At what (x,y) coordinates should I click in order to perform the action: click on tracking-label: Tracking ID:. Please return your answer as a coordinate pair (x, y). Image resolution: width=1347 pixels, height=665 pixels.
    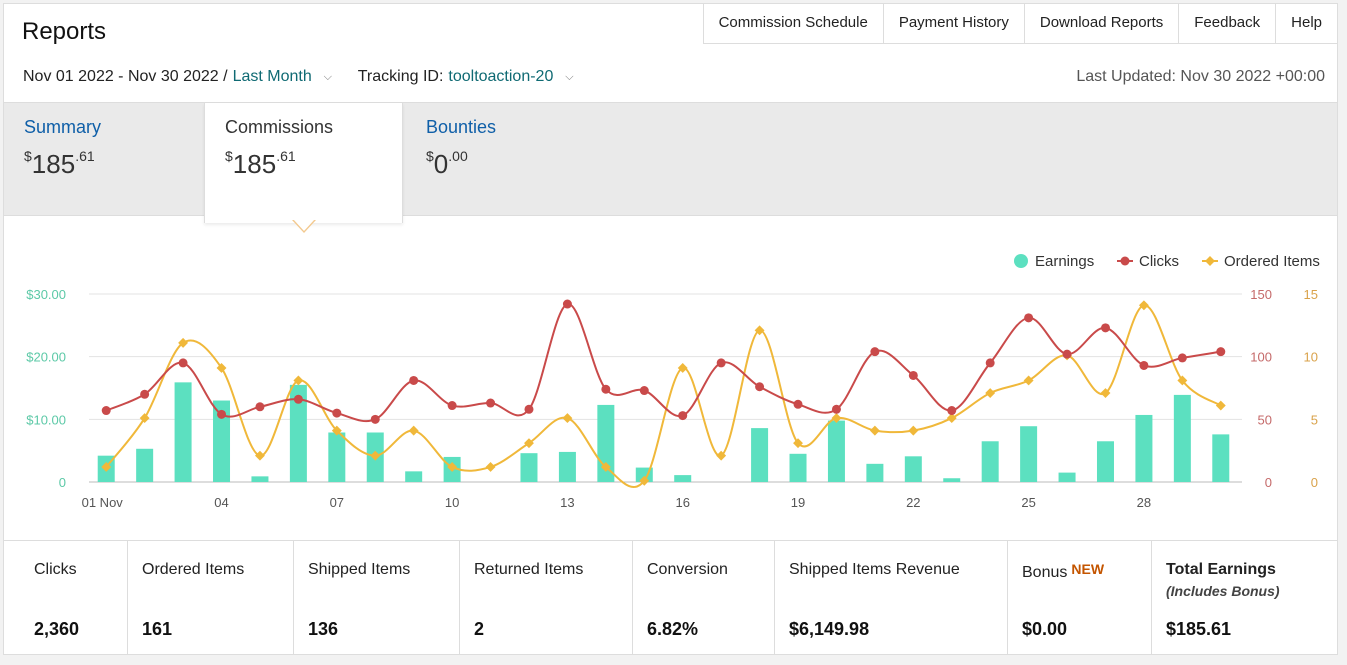
    Looking at the image, I should click on (400, 76).